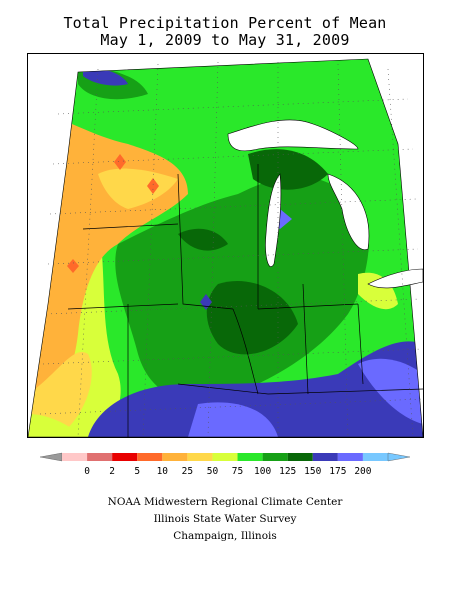  I want to click on legend-below-arrow, so click(51, 457).